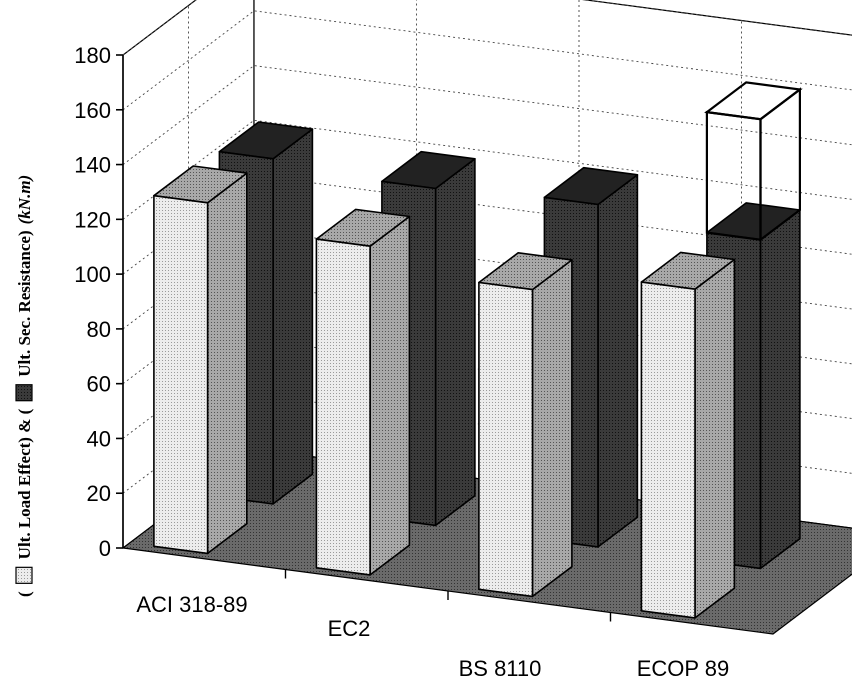  I want to click on bar-ult-sec-resistance-1-side, so click(455, 342).